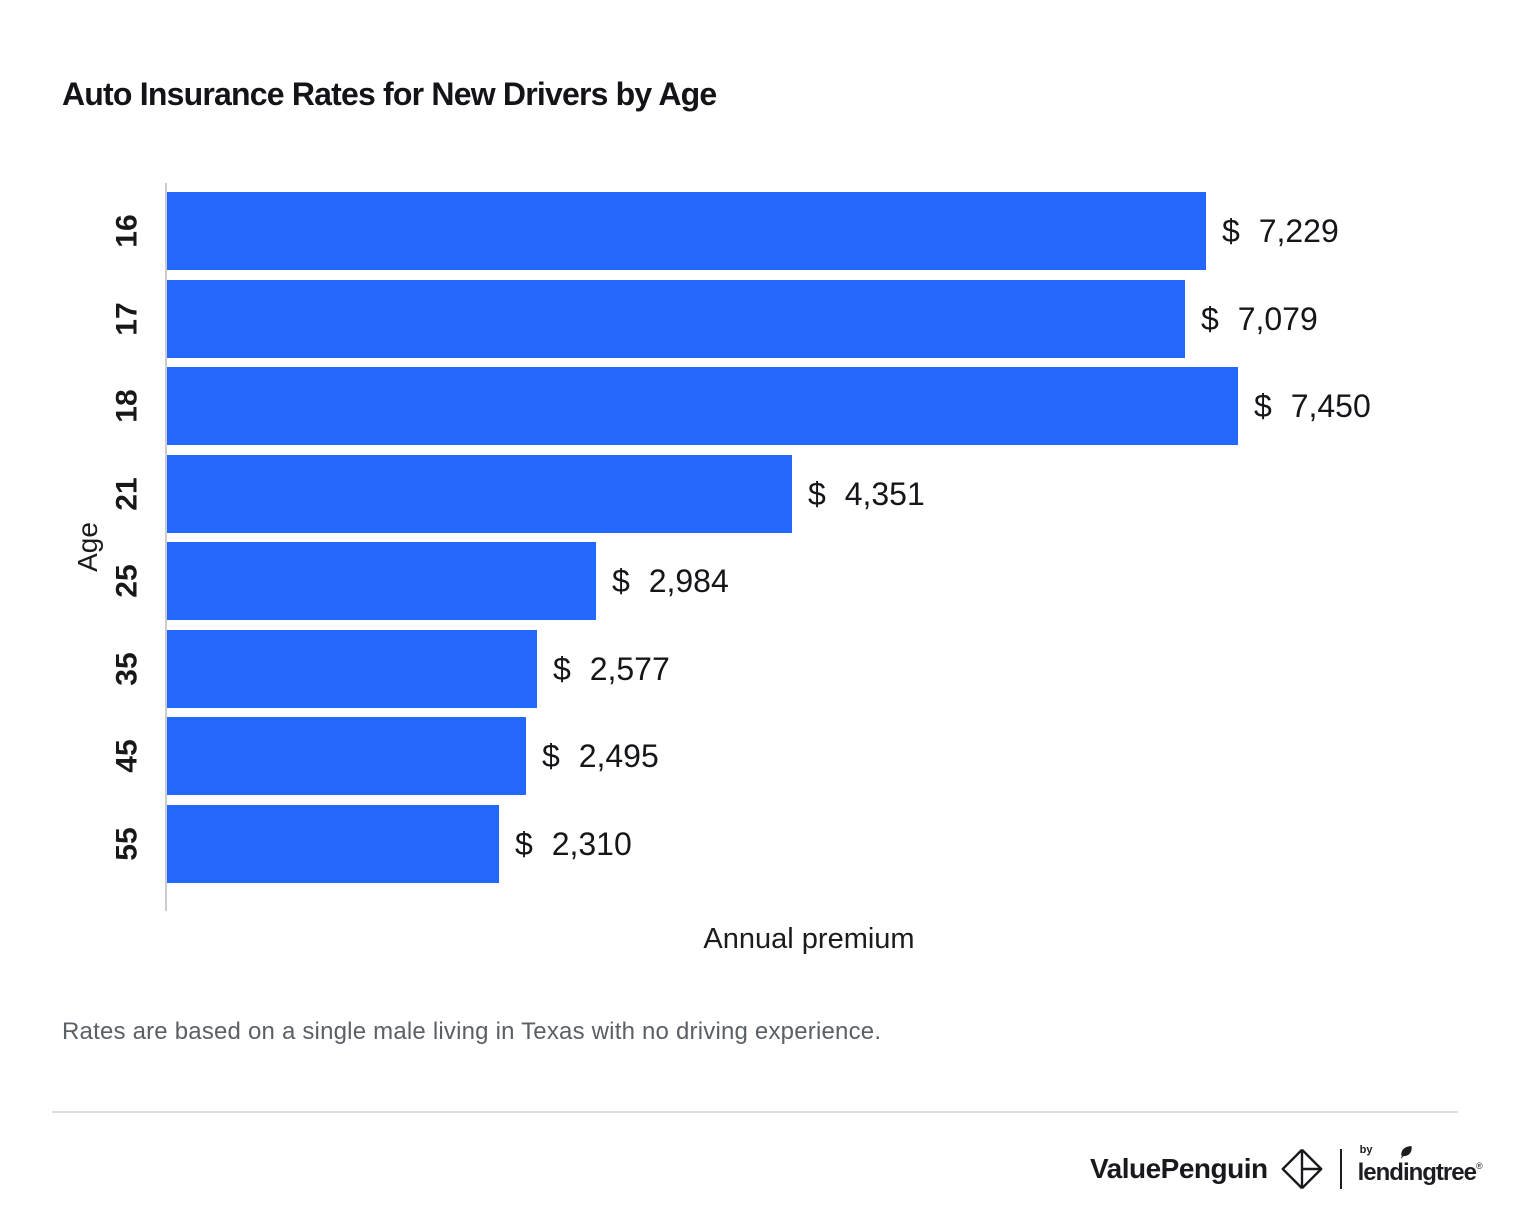  What do you see at coordinates (573, 844) in the screenshot?
I see `bar-value-label: $ 2,310` at bounding box center [573, 844].